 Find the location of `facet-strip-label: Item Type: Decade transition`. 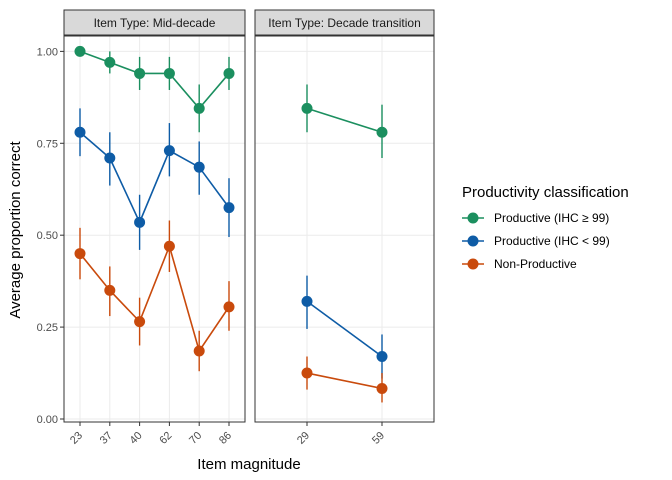

facet-strip-label: Item Type: Decade transition is located at coordinates (344, 23).